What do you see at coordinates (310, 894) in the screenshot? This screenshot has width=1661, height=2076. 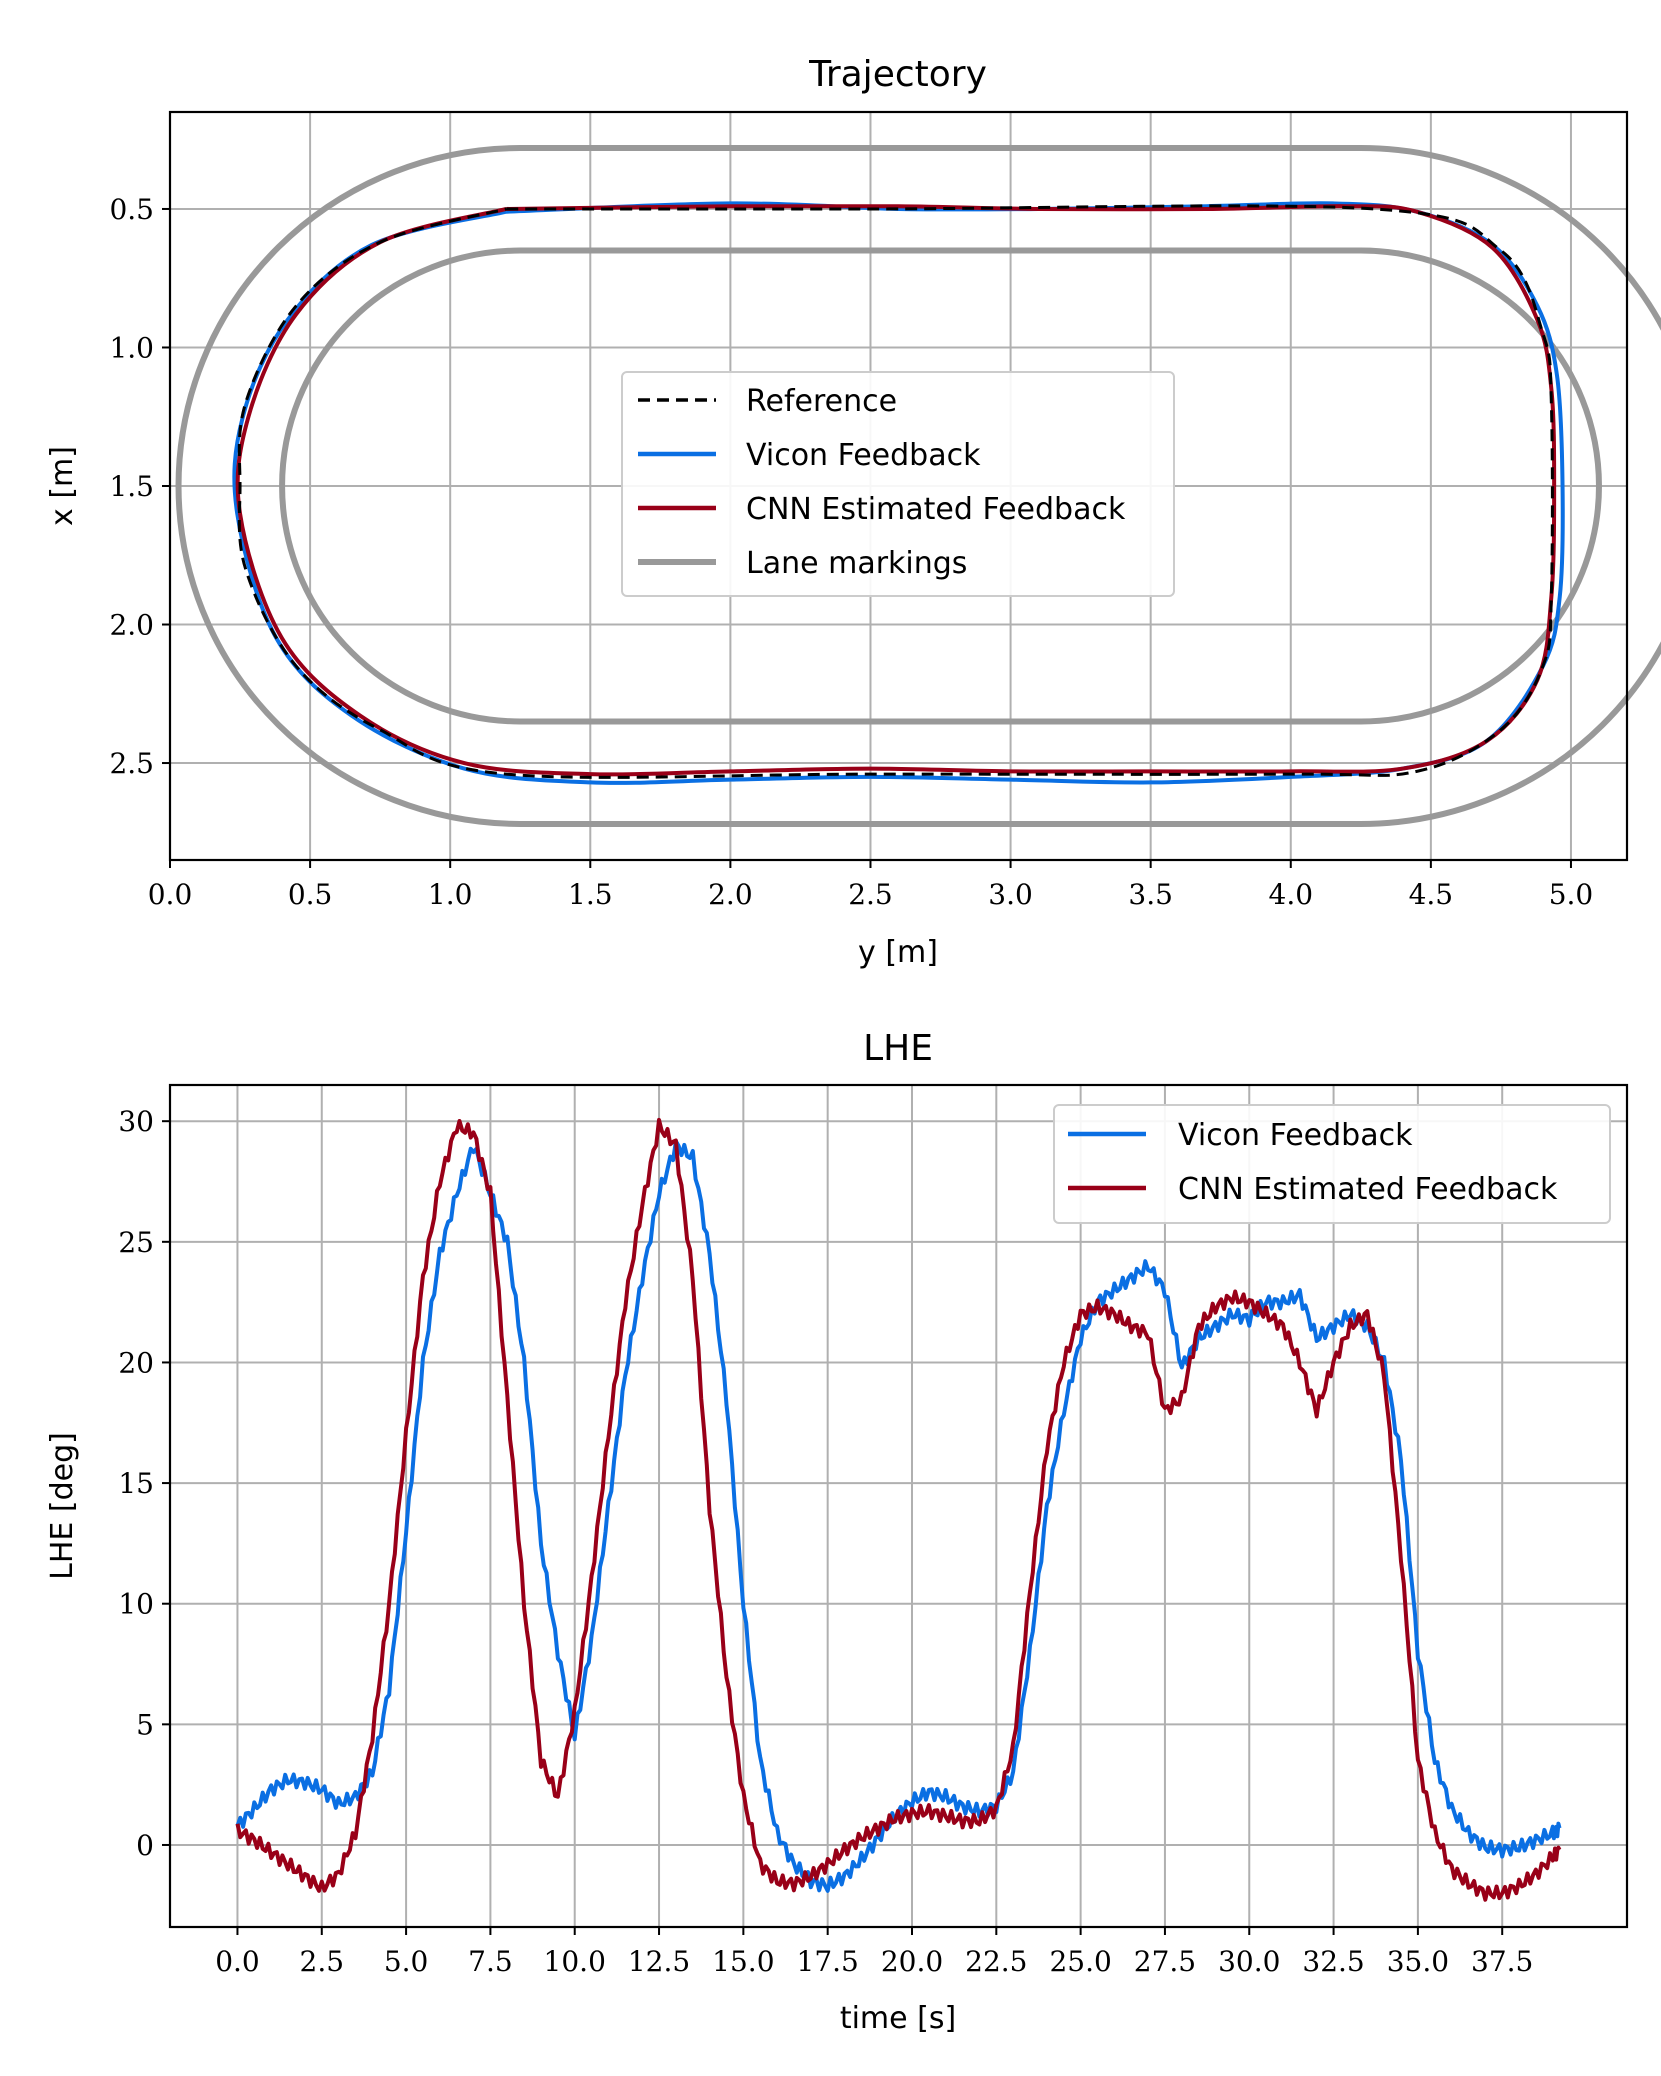 I see `trajectory-xtick-label: 0.5` at bounding box center [310, 894].